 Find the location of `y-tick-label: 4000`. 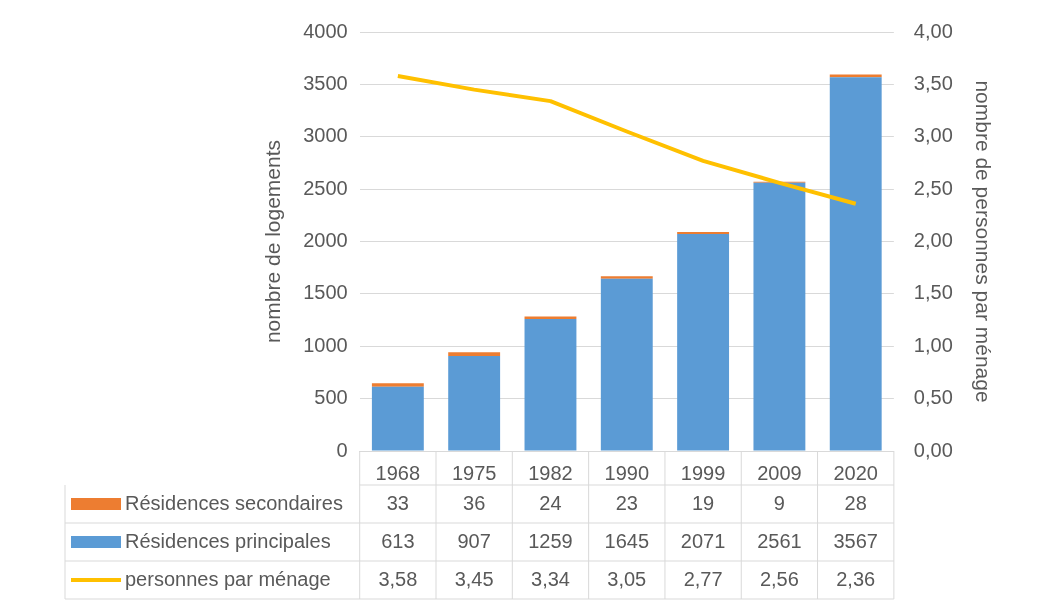

y-tick-label: 4000 is located at coordinates (325, 30).